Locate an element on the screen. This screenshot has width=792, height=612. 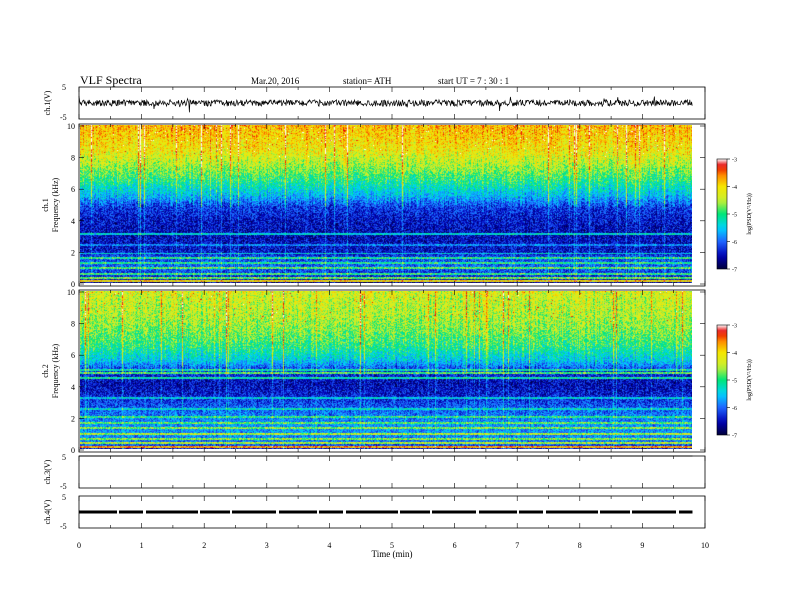
ch1-colorbar-tick-label: -3 is located at coordinates (734, 161).